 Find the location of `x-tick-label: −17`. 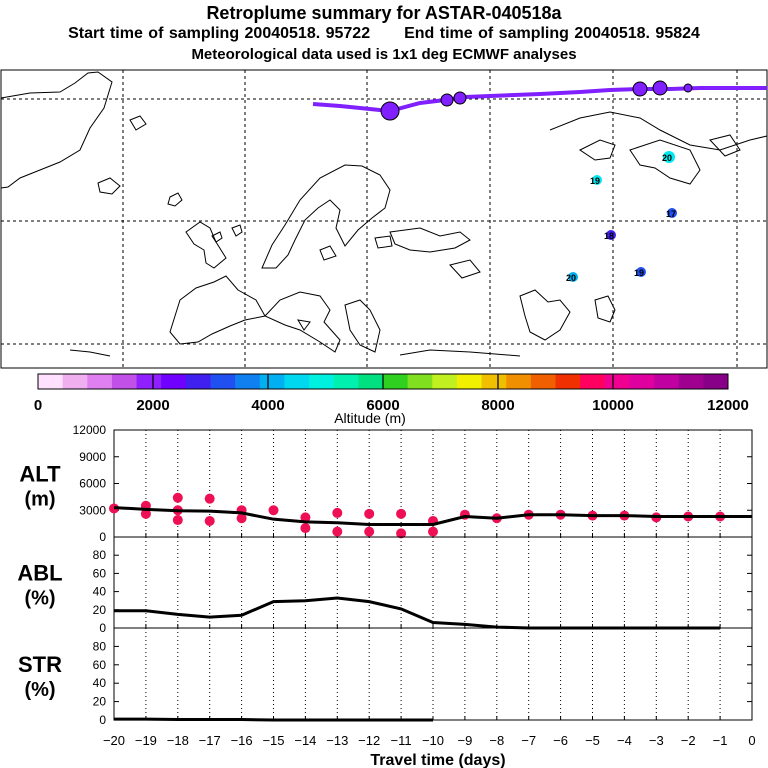

x-tick-label: −17 is located at coordinates (210, 740).